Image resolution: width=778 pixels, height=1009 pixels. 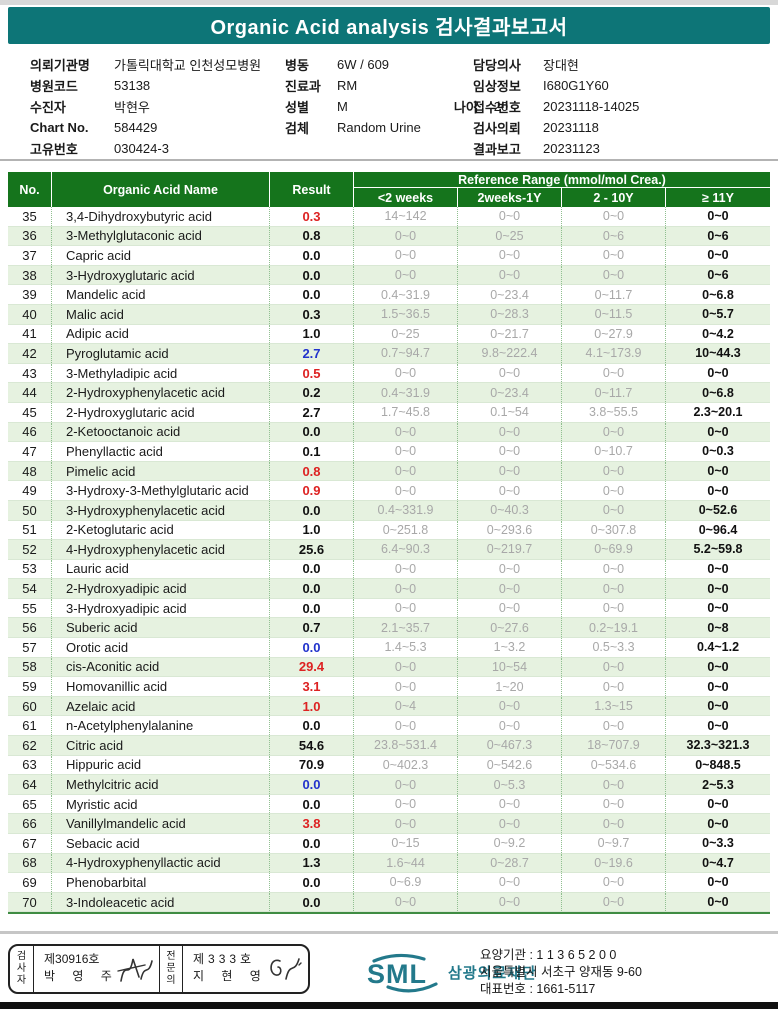 I want to click on ref-11y-up: 2.3~20.1, so click(x=718, y=412).